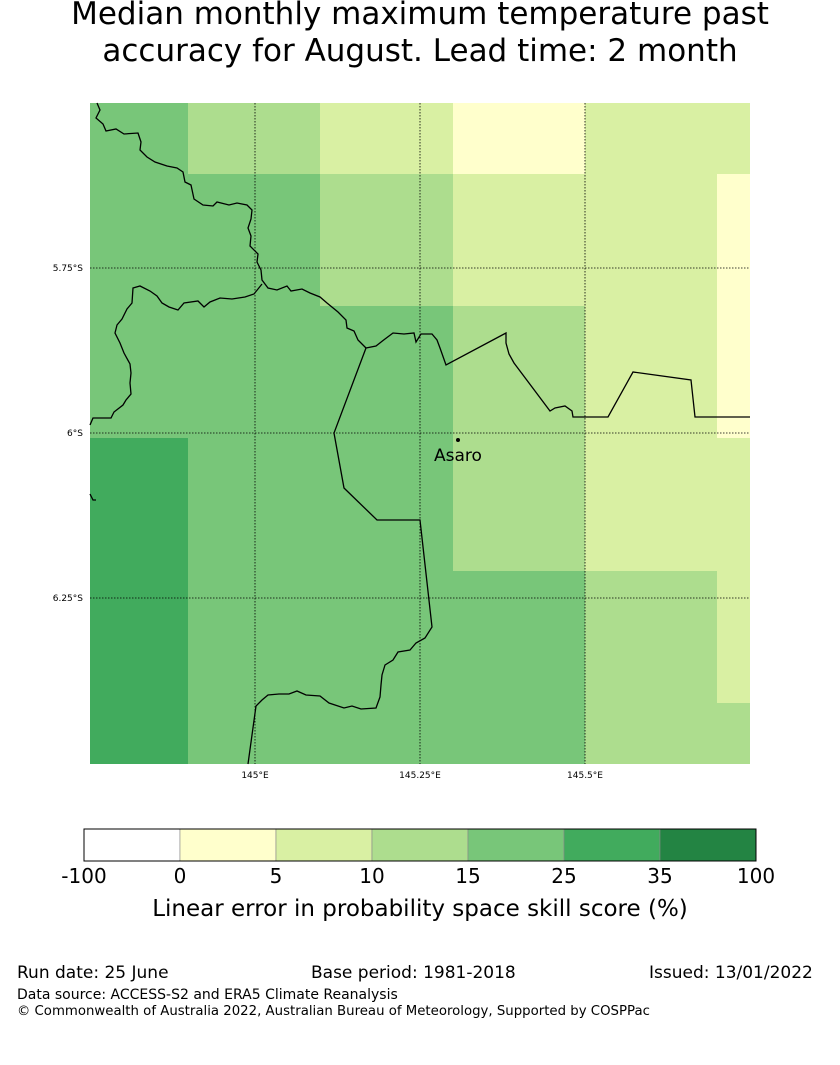 The image size is (840, 1065). Describe the element at coordinates (68, 599) in the screenshot. I see `lat-tick-label: 6.25°S` at that location.